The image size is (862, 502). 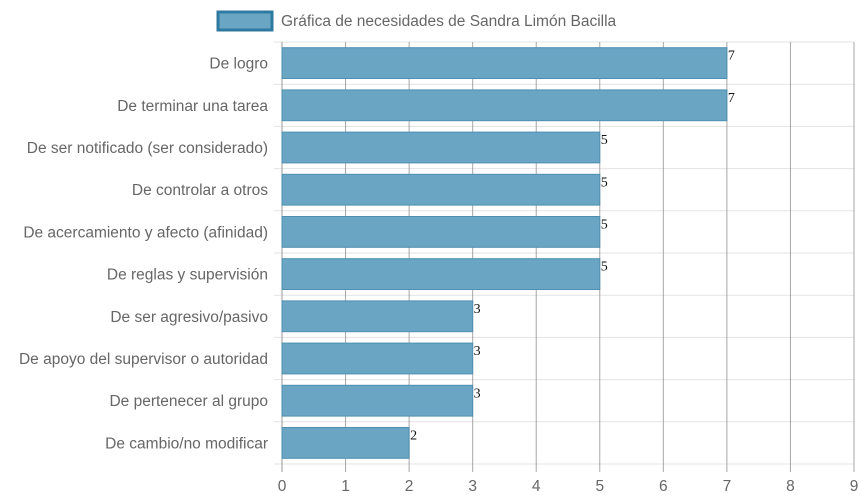 What do you see at coordinates (568, 486) in the screenshot?
I see `x-axis-ticks: 0 1 2 3 4 5 6 7 8 9` at bounding box center [568, 486].